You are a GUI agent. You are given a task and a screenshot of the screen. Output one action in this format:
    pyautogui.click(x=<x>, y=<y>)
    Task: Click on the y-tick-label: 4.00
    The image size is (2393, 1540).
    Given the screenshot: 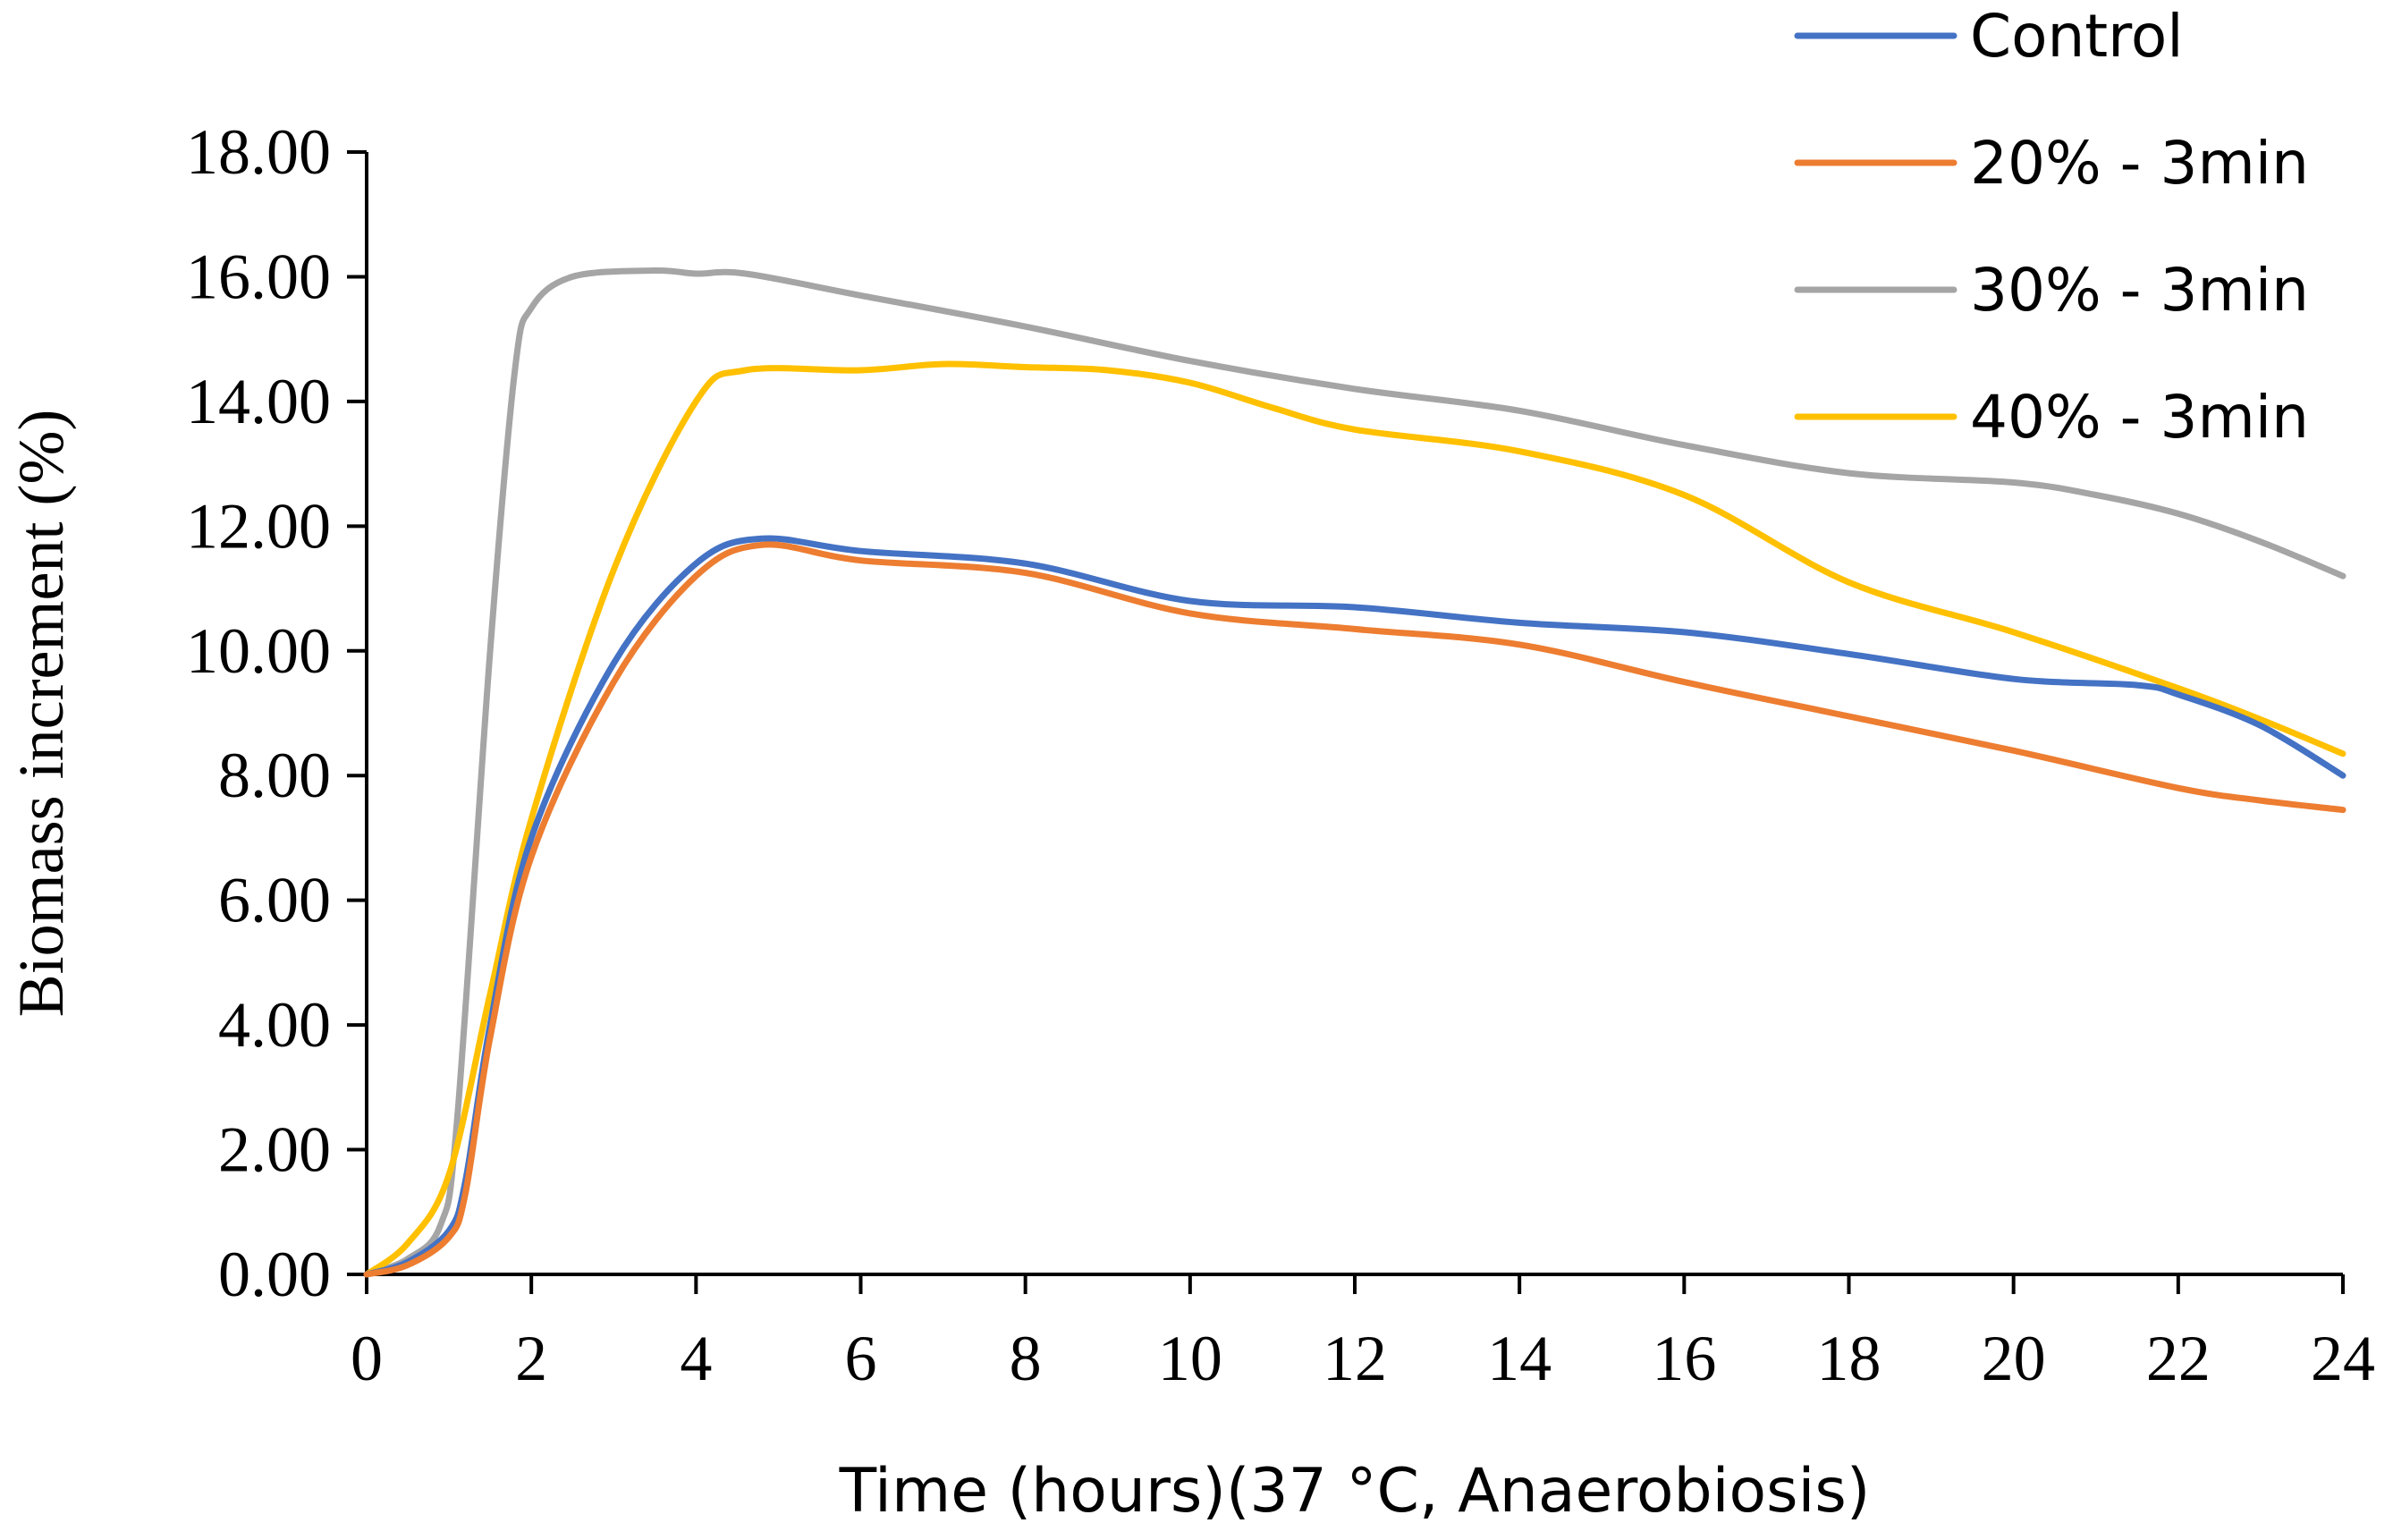 What is the action you would take?
    pyautogui.click(x=274, y=1025)
    